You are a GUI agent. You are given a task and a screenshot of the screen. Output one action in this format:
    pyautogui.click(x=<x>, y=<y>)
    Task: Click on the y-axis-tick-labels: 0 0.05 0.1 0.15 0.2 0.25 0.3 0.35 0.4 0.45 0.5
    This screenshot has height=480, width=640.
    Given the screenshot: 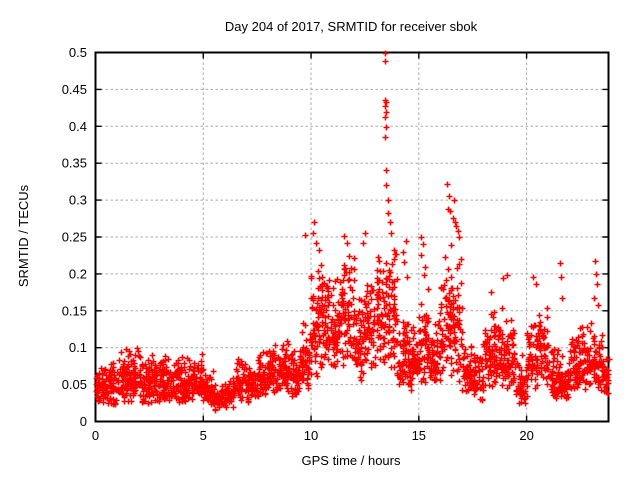 What is the action you would take?
    pyautogui.click(x=74, y=237)
    